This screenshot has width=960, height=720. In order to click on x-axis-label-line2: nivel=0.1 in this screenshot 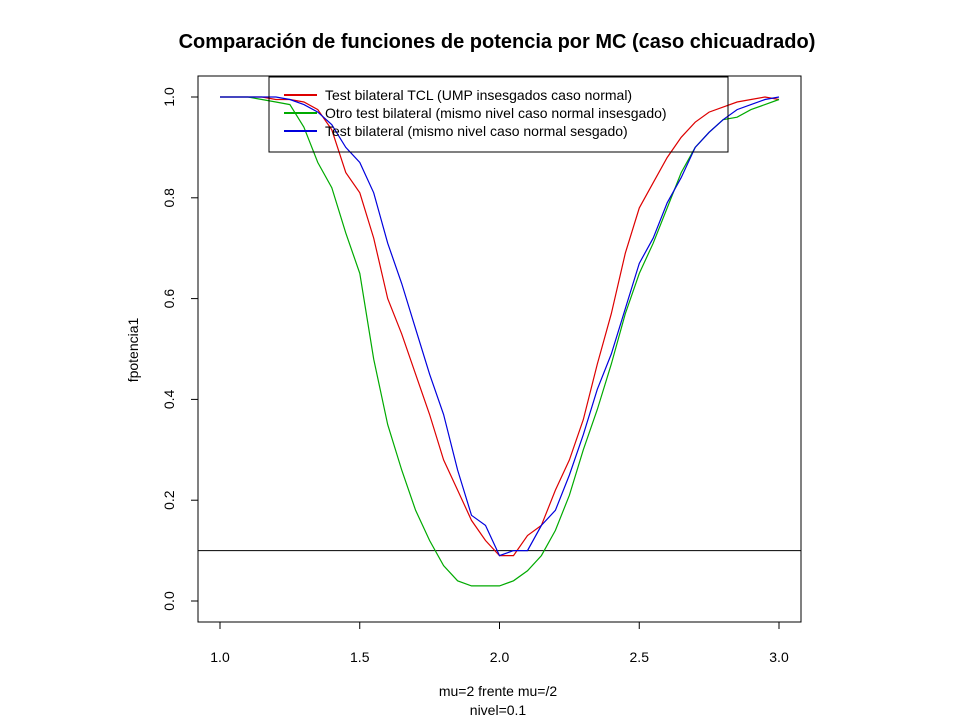, I will do `click(498, 710)`.